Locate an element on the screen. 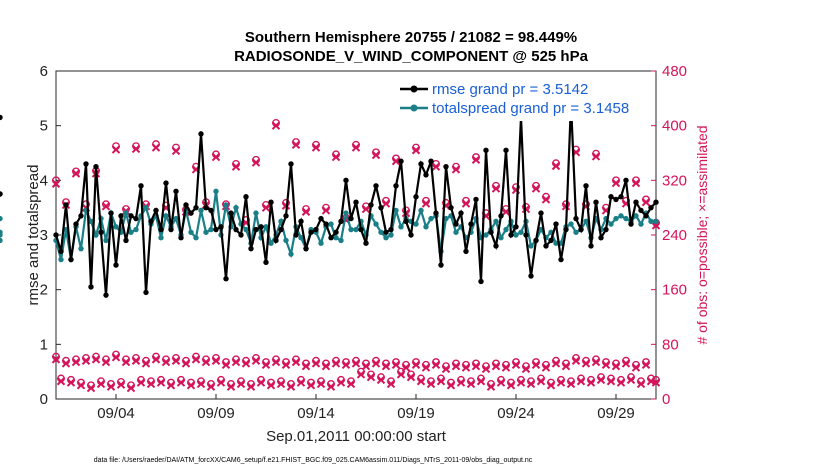 This screenshot has height=470, width=830. legend-marker-rmse is located at coordinates (414, 89).